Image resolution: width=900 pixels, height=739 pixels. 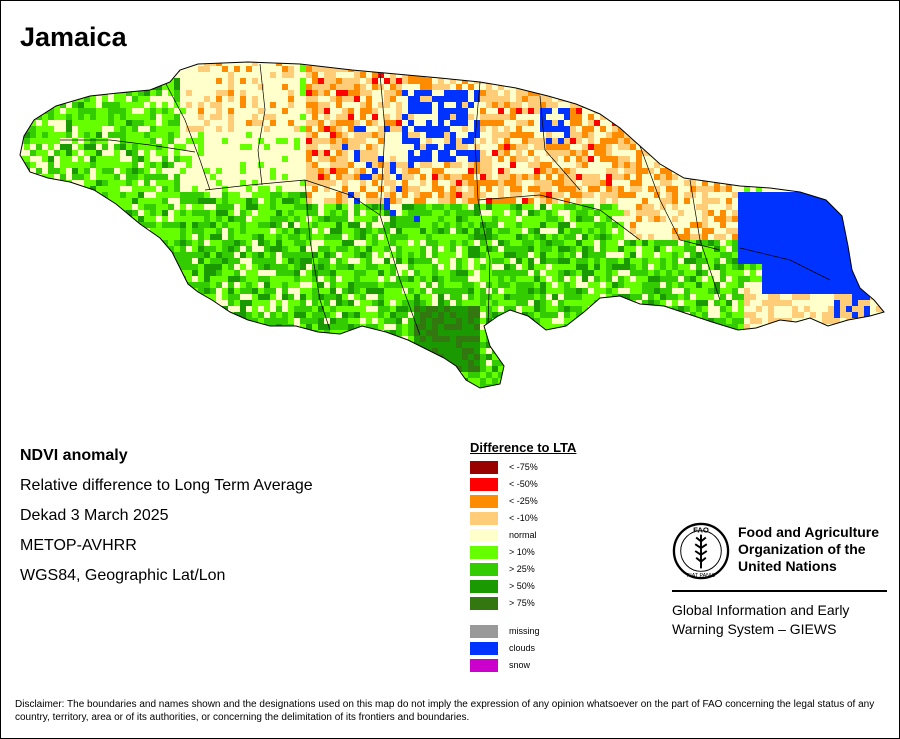 What do you see at coordinates (166, 485) in the screenshot?
I see `product-description: Relative difference to Long Term Average` at bounding box center [166, 485].